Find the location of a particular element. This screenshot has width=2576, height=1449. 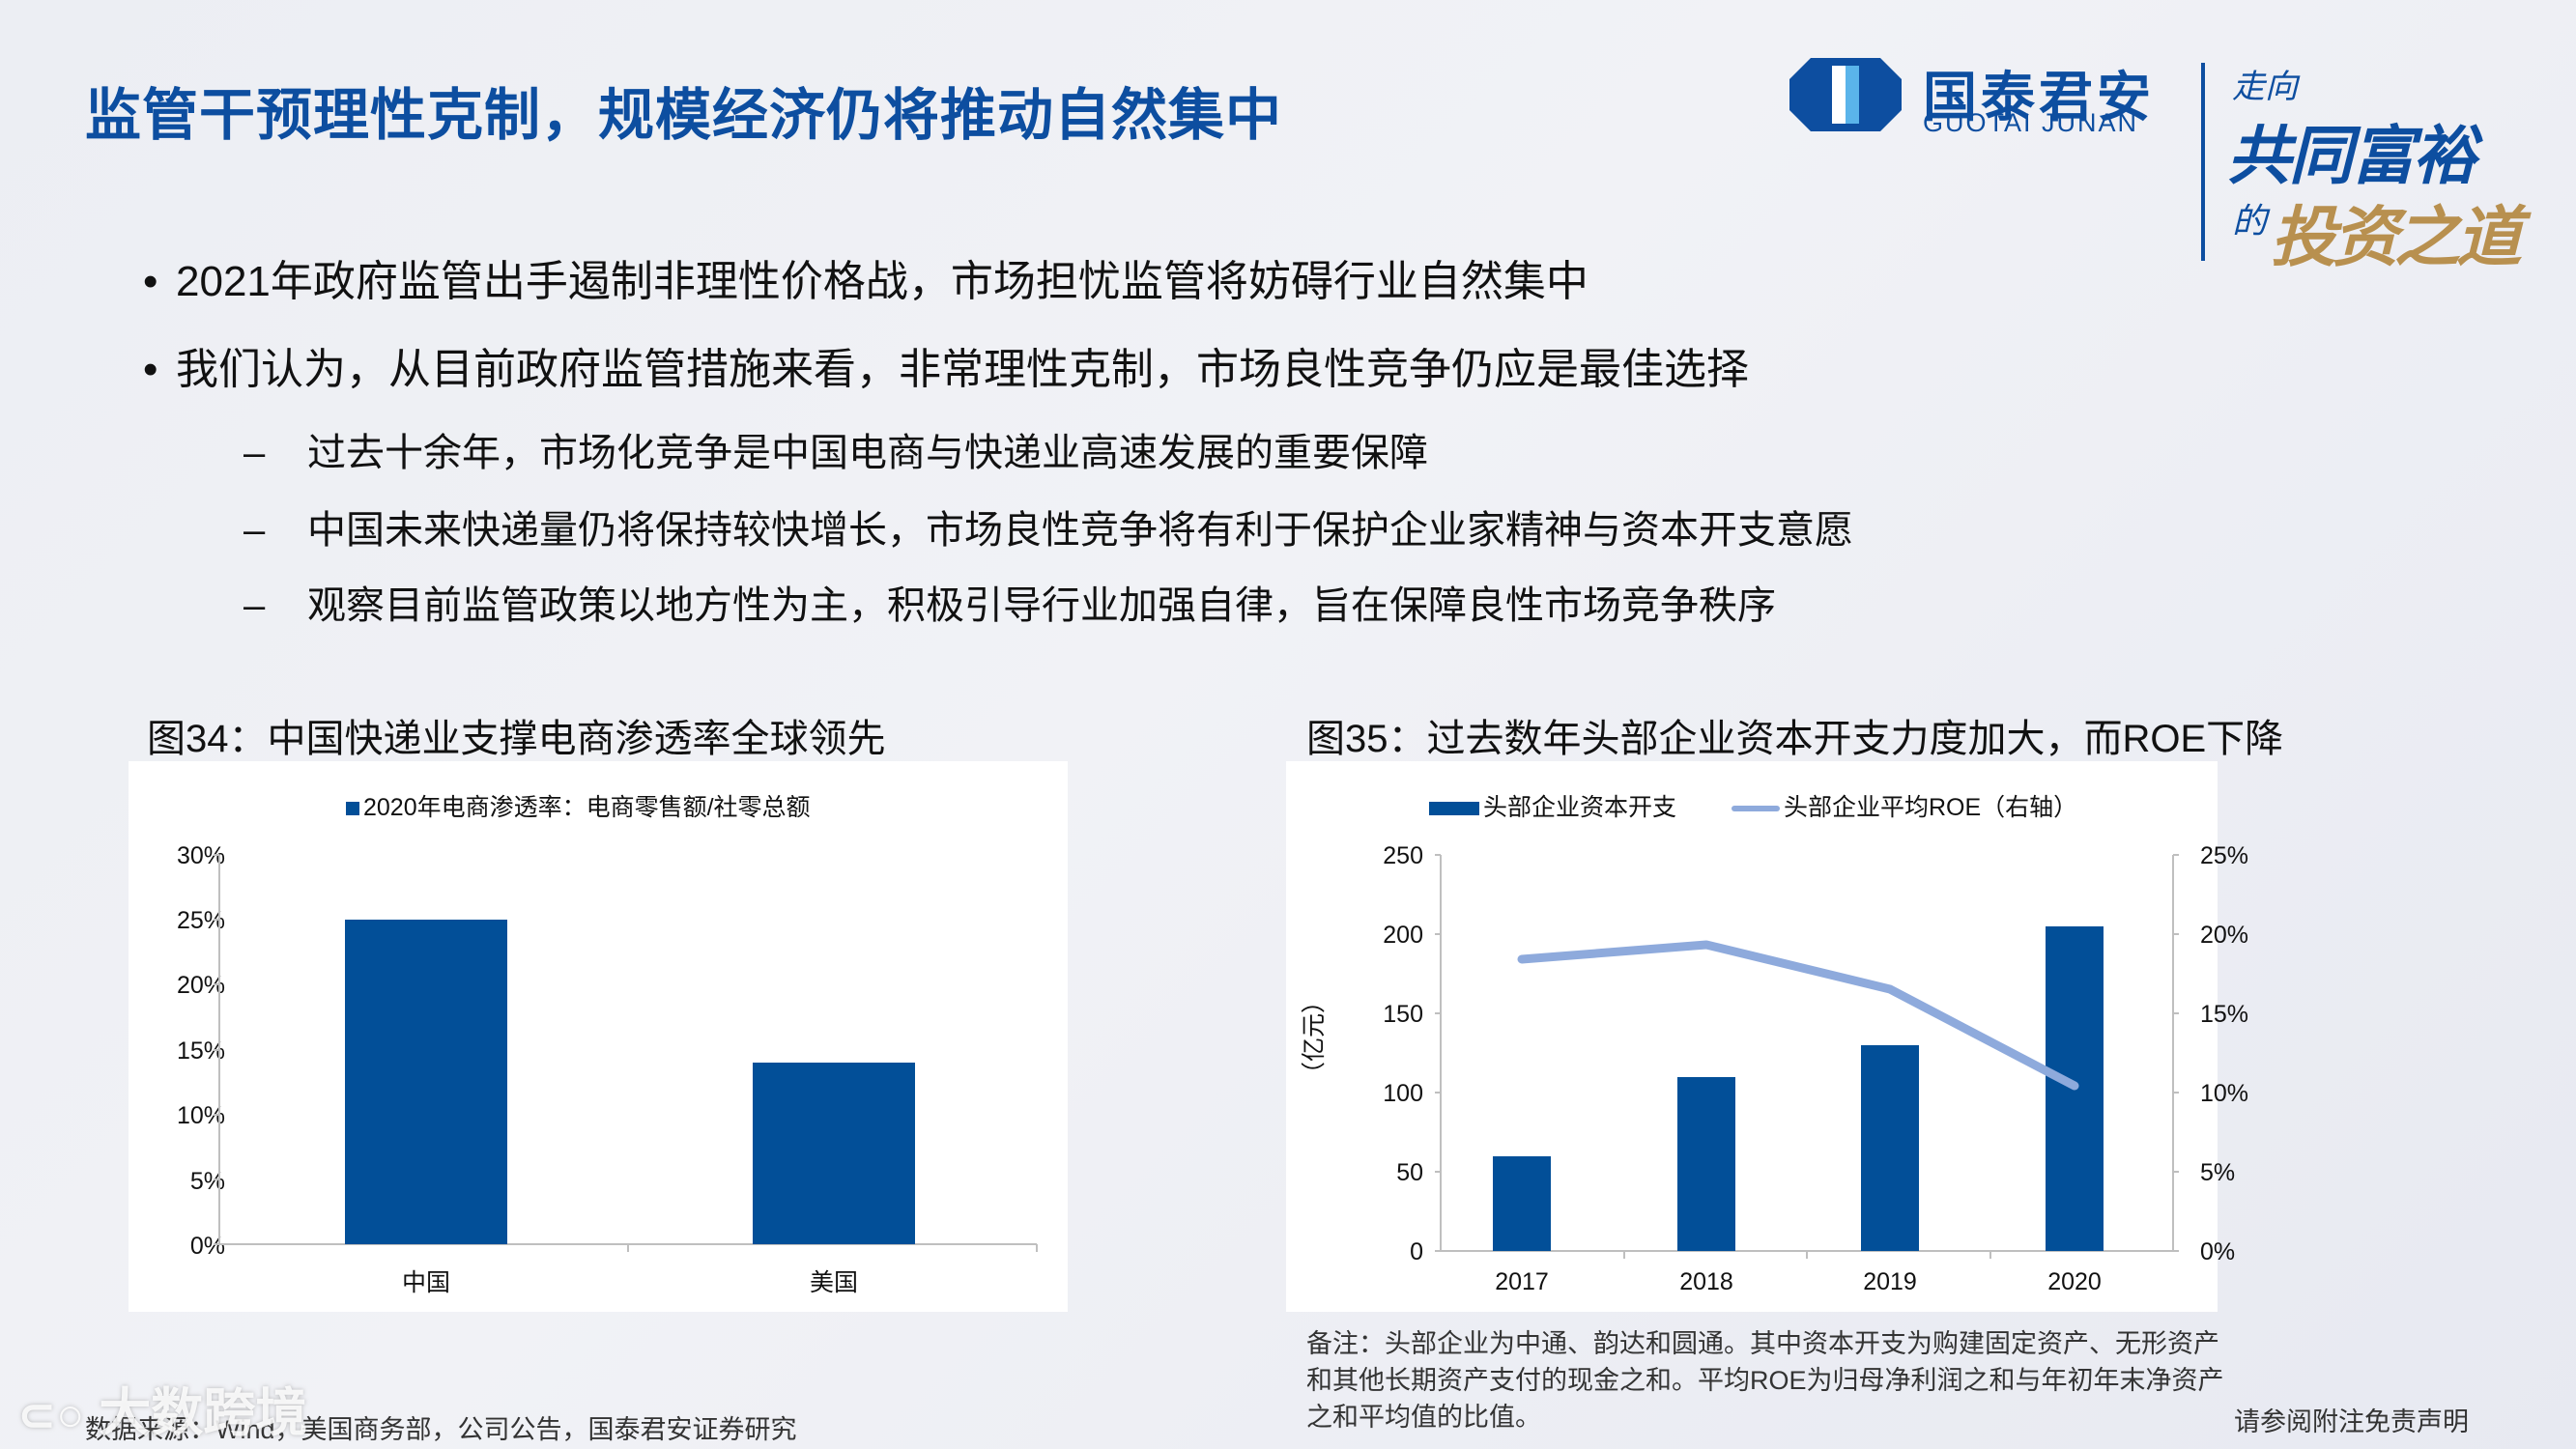

bullet-item: • 我们认为，从目前政府监管措施来看，非常理性克制，市场良性竞争仍应是最佳选择 is located at coordinates (946, 365).